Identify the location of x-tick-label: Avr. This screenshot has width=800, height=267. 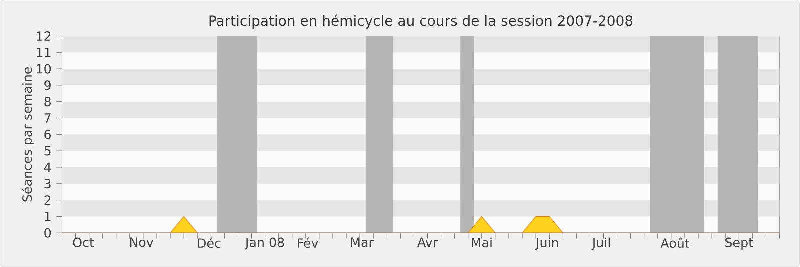
(428, 242).